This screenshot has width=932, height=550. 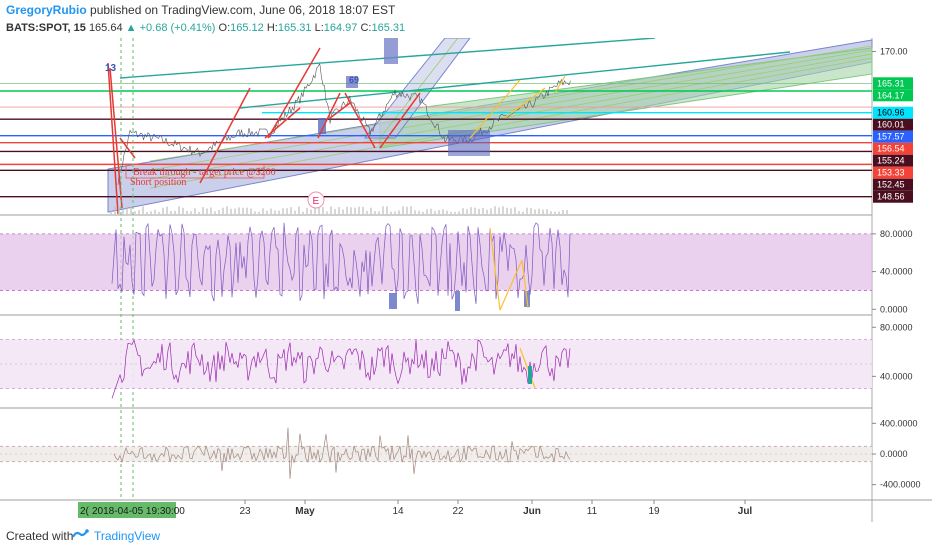 What do you see at coordinates (46, 10) in the screenshot?
I see `author-link: GregoryRubio` at bounding box center [46, 10].